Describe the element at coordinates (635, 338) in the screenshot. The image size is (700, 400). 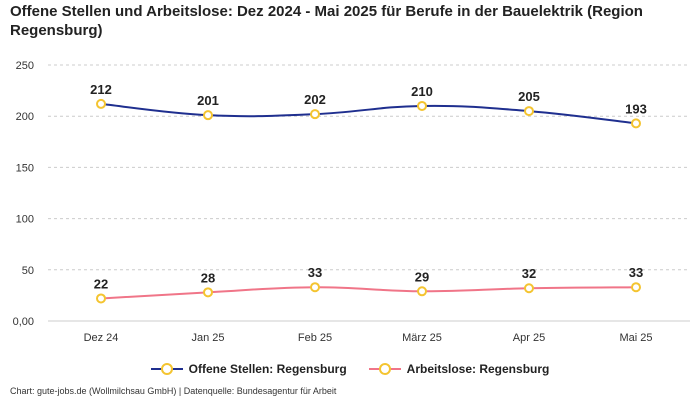
I see `x-tick-label: Mai 25` at that location.